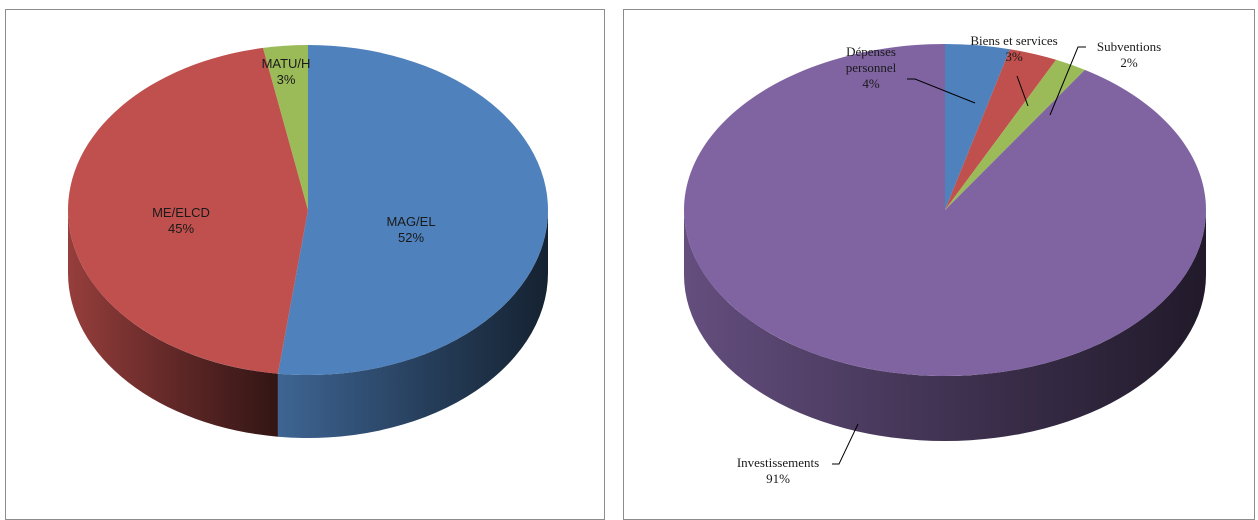  I want to click on data-label-me-elcd: ME/ELCD 45%, so click(181, 220).